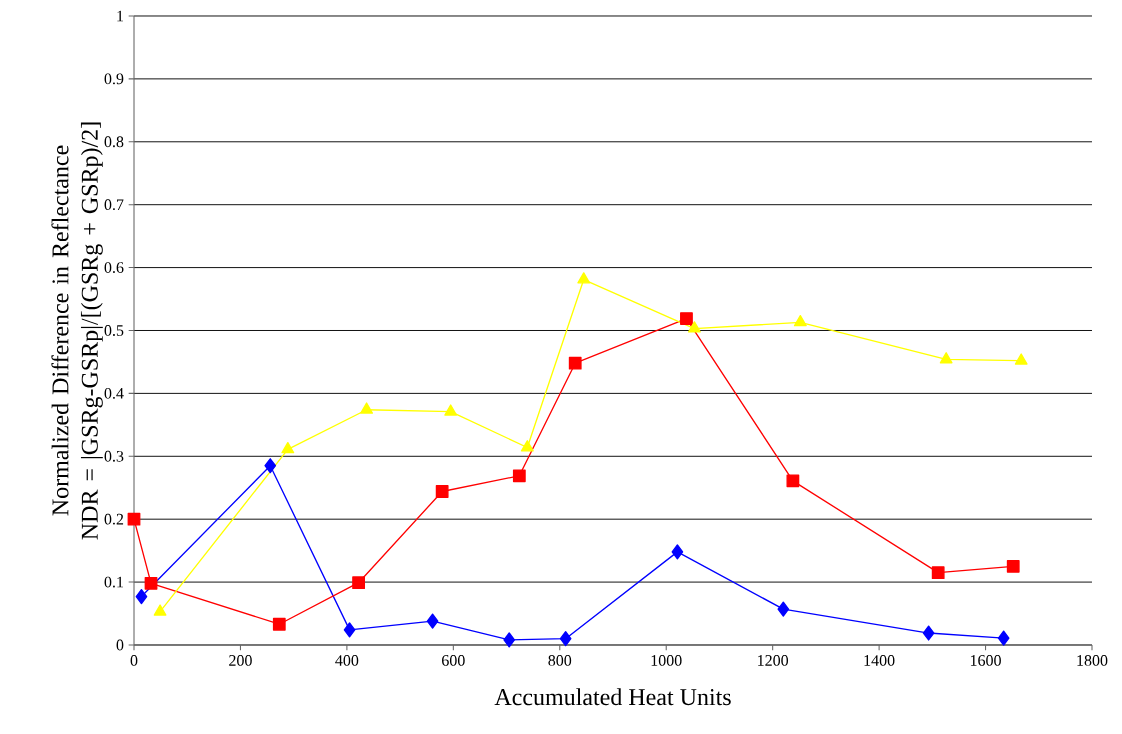  Describe the element at coordinates (879, 660) in the screenshot. I see `x-tick-label: 1400` at that location.